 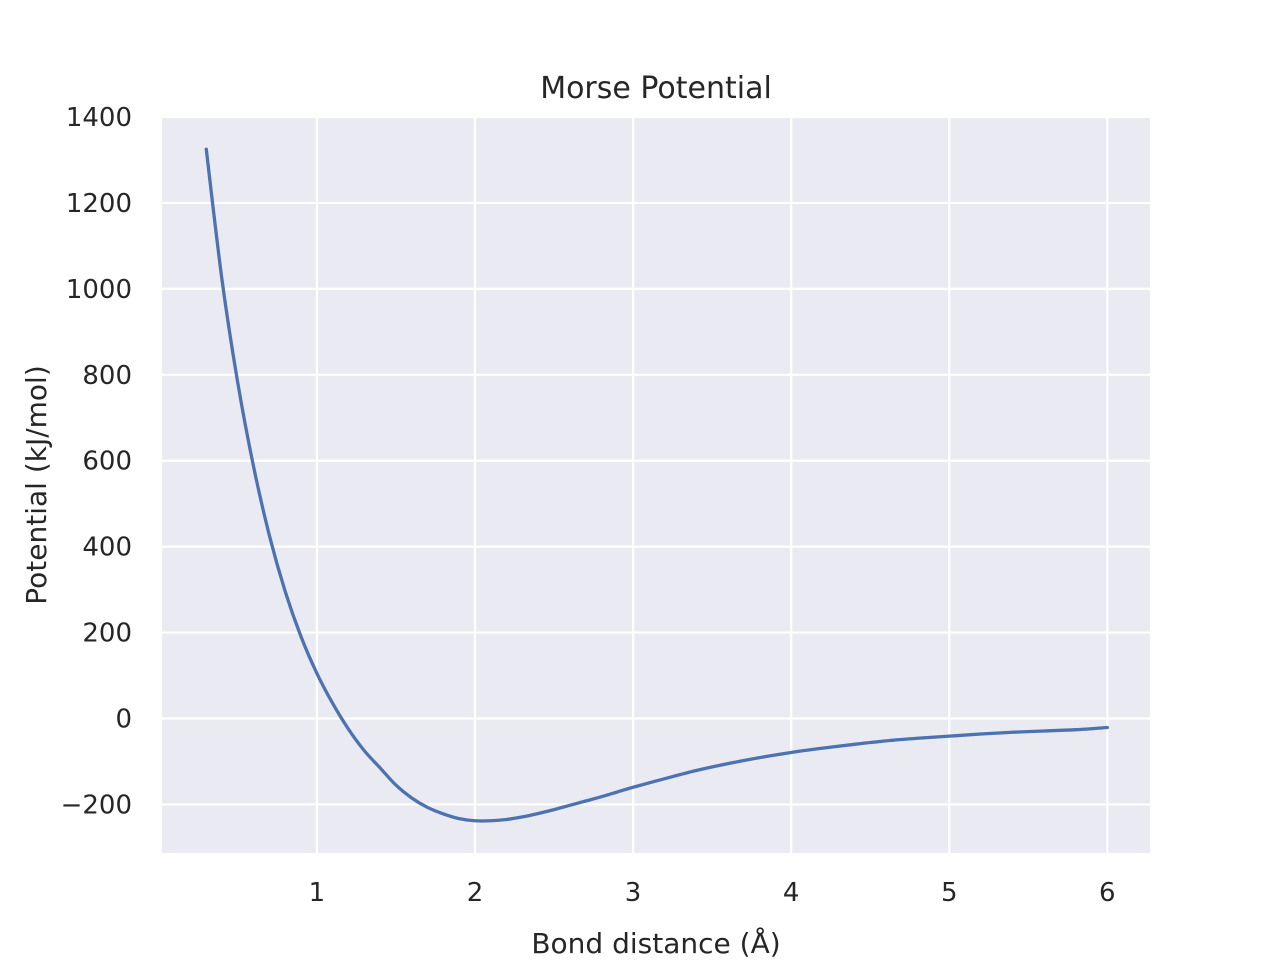 What do you see at coordinates (99, 118) in the screenshot?
I see `y-tick-label: 1400` at bounding box center [99, 118].